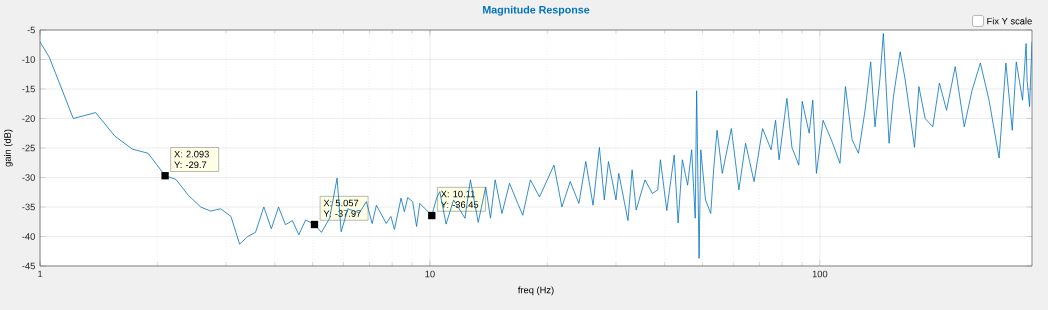 This screenshot has height=310, width=1048. What do you see at coordinates (430, 274) in the screenshot?
I see `x-tick-label: 10` at bounding box center [430, 274].